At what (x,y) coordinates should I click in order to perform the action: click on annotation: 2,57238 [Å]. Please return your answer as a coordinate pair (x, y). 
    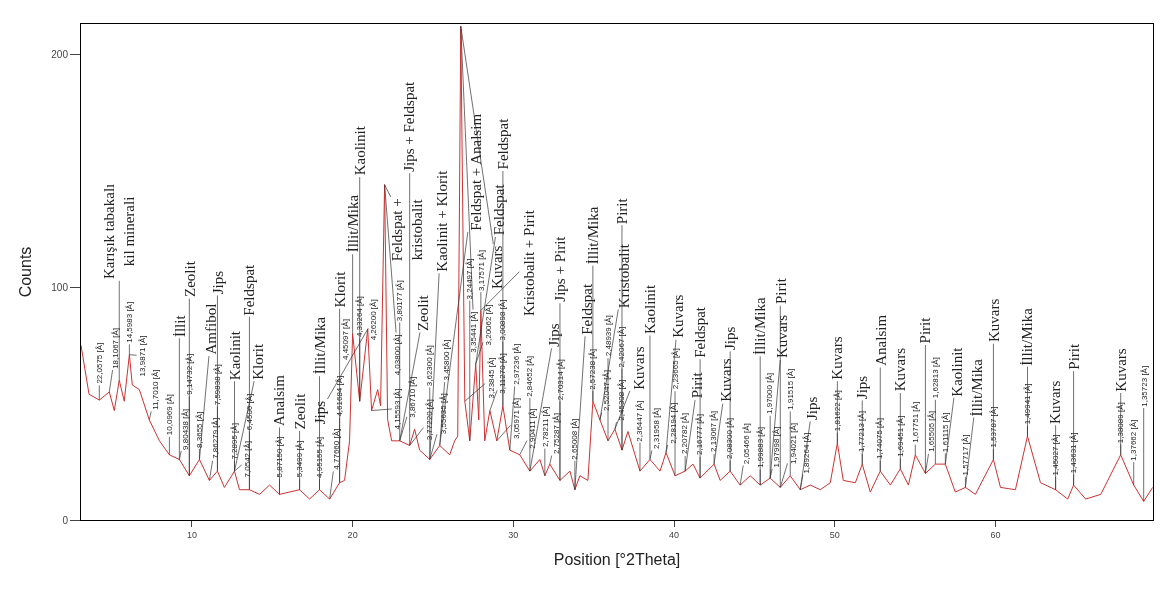
    Looking at the image, I should click on (592, 369).